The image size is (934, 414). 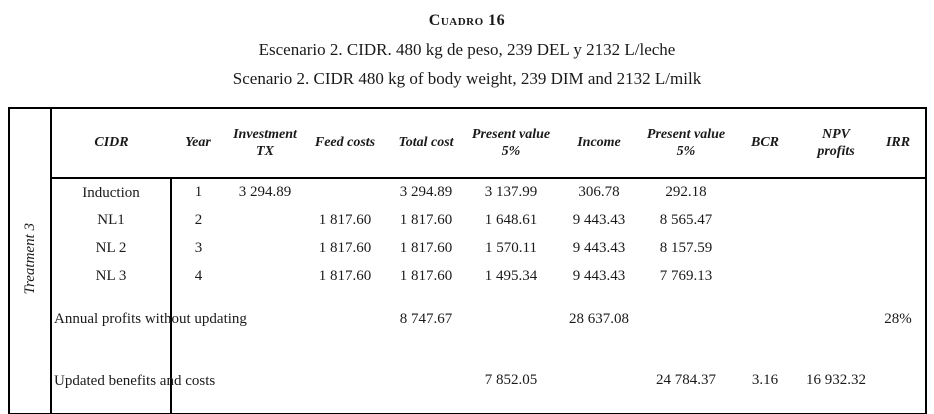 I want to click on row-label: NL 2, so click(x=111, y=248).